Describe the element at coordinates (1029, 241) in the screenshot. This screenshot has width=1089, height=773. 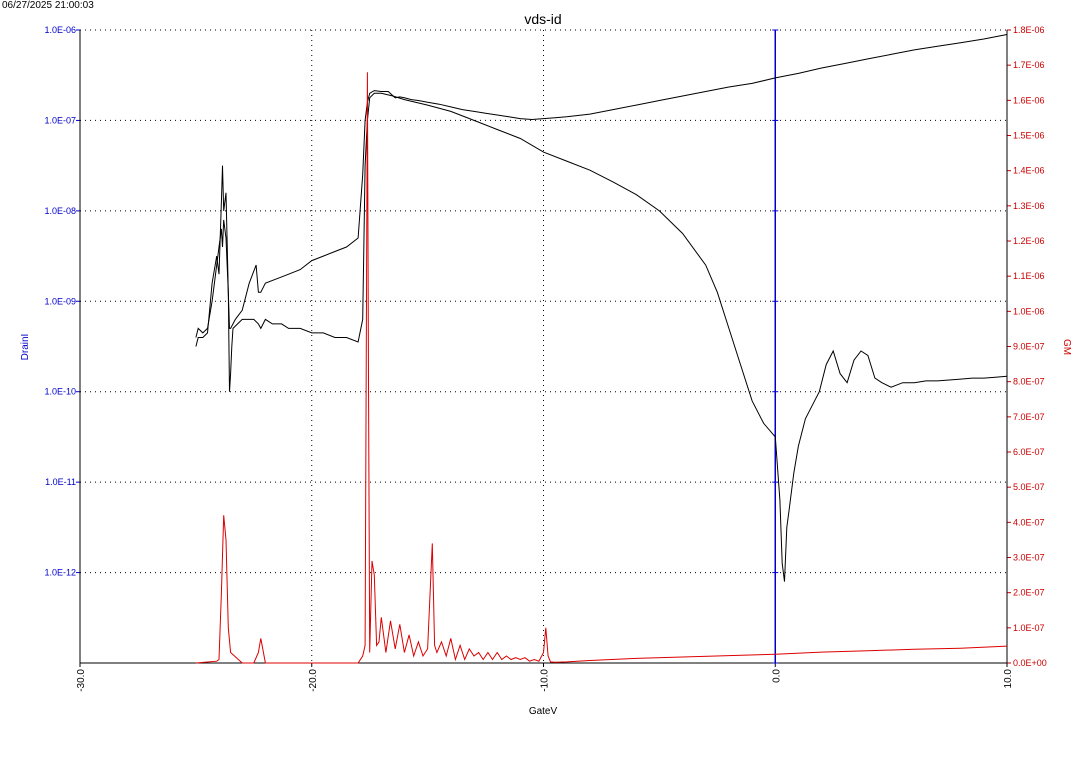
I see `y2-tick-label: 1.2E-06` at that location.